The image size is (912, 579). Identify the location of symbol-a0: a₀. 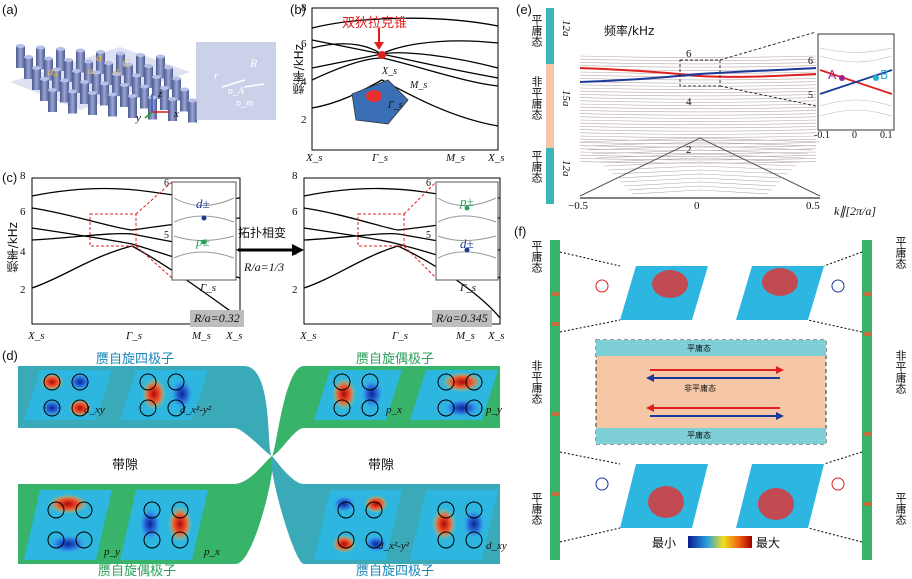
(53, 72).